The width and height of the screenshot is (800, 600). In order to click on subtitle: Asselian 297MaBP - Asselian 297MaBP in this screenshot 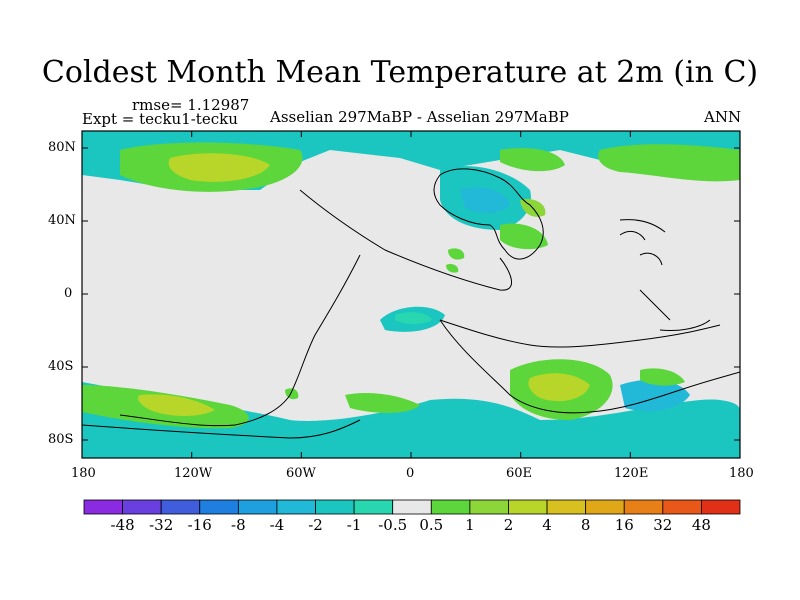, I will do `click(419, 117)`.